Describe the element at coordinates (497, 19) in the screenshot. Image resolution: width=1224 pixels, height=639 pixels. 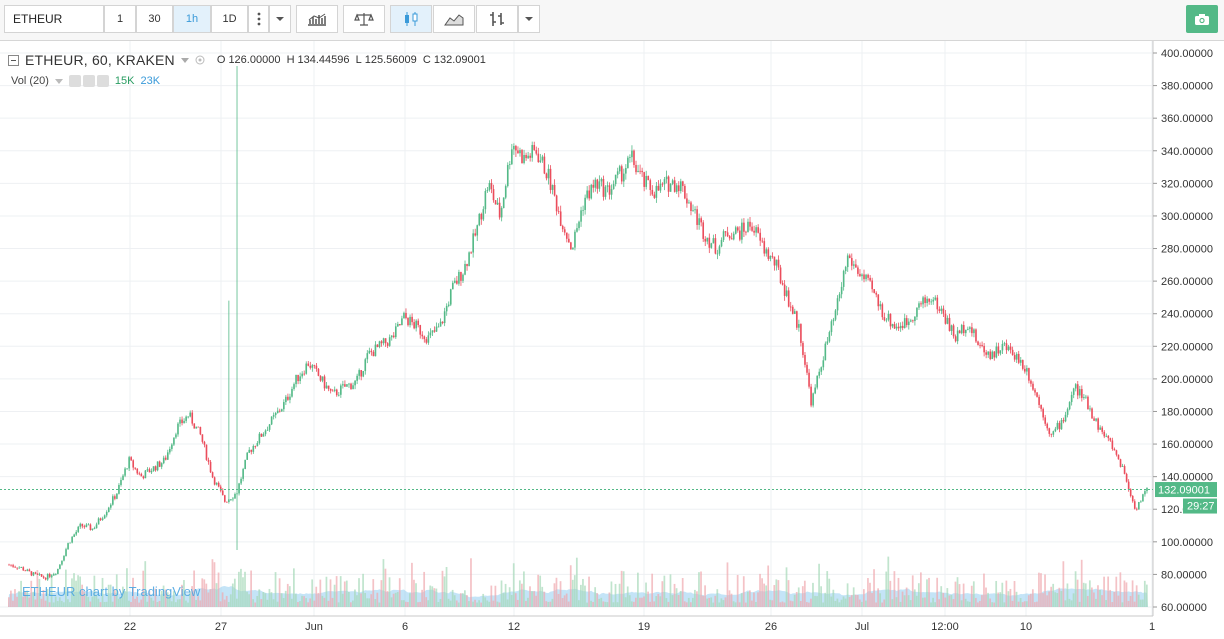
I see `bars-style-button` at that location.